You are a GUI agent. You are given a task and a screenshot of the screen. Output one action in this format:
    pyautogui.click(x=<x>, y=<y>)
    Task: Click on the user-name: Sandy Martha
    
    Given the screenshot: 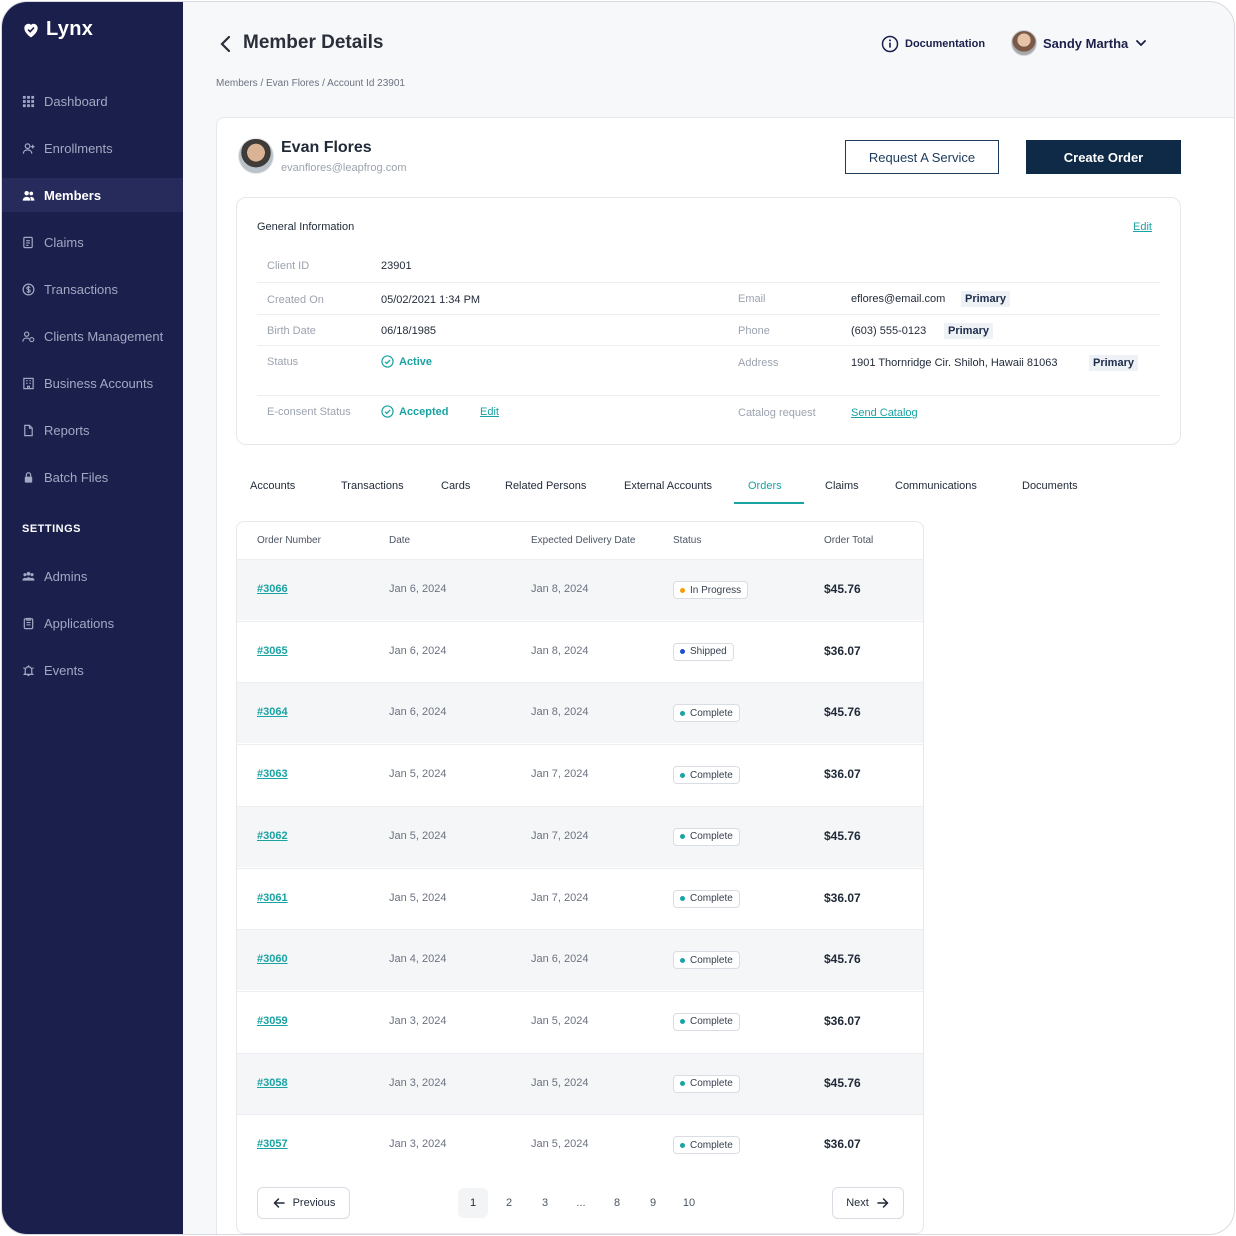 What is the action you would take?
    pyautogui.click(x=1086, y=43)
    